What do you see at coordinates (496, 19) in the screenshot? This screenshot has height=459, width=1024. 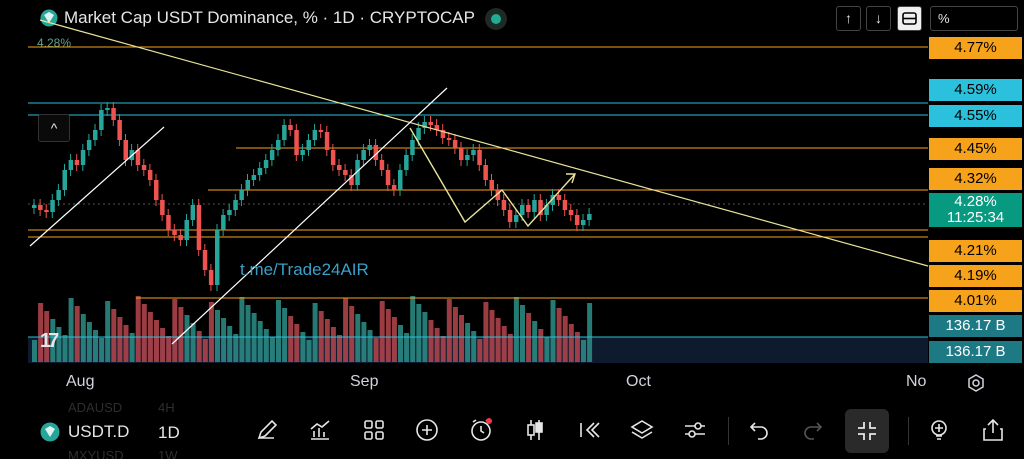 I see `market-status-icon` at bounding box center [496, 19].